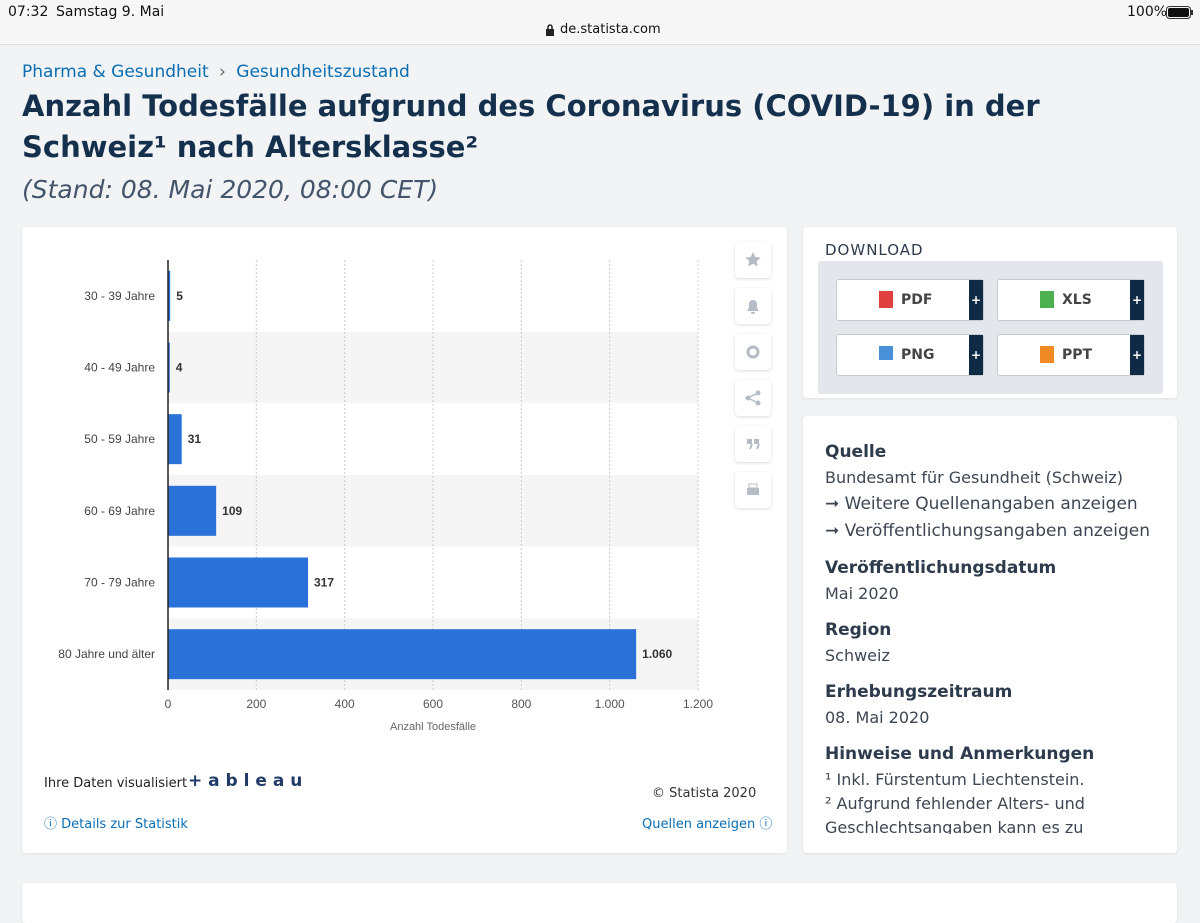 The image size is (1200, 923). Describe the element at coordinates (974, 477) in the screenshot. I see `info-text: Bundesamt für Gesundheit (Schweiz)` at that location.